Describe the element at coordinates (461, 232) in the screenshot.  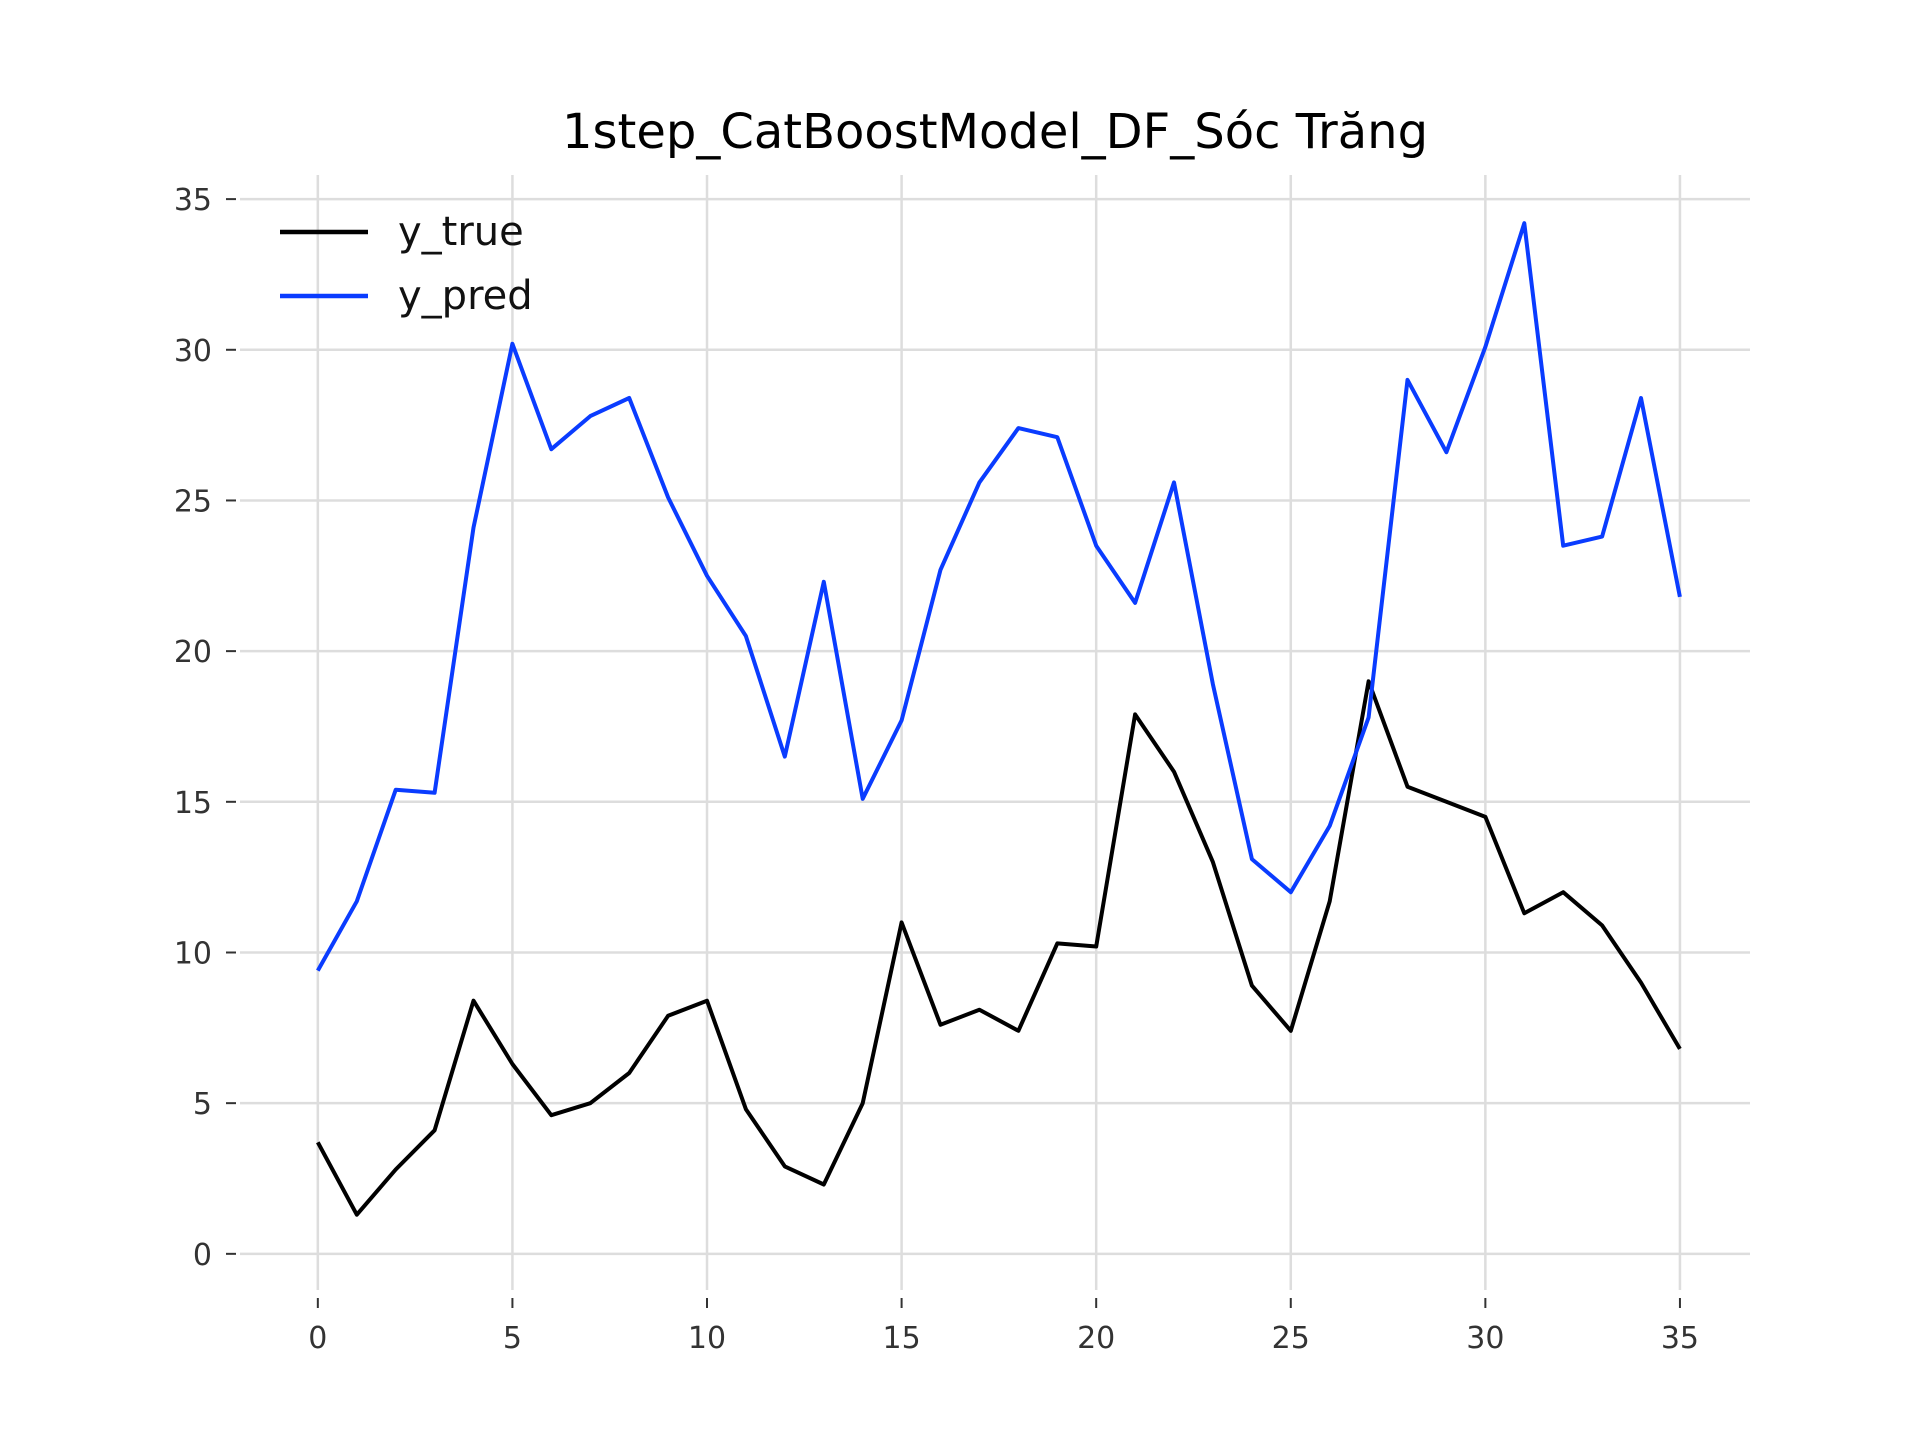
I see `legend-label-y-true: y_true` at that location.